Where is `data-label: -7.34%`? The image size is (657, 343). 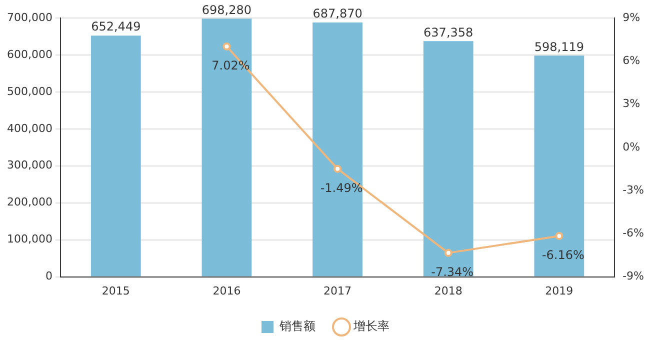
data-label: -7.34% is located at coordinates (452, 272).